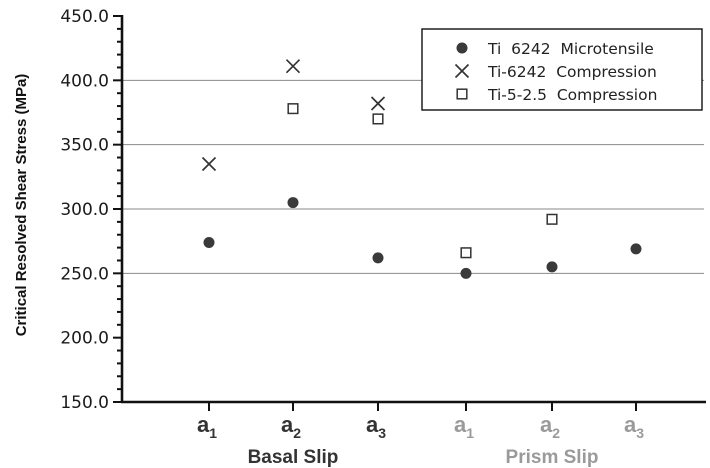 This screenshot has width=710, height=468. What do you see at coordinates (570, 49) in the screenshot?
I see `legend-label: Ti 6242 Microtensile` at bounding box center [570, 49].